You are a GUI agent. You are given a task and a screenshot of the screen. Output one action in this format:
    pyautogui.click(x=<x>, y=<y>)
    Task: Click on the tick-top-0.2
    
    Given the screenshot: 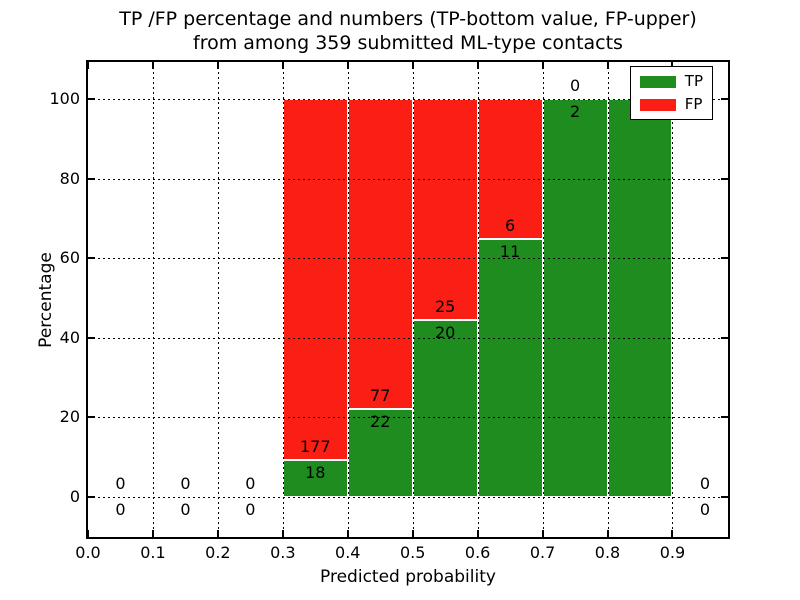 What is the action you would take?
    pyautogui.click(x=217, y=65)
    